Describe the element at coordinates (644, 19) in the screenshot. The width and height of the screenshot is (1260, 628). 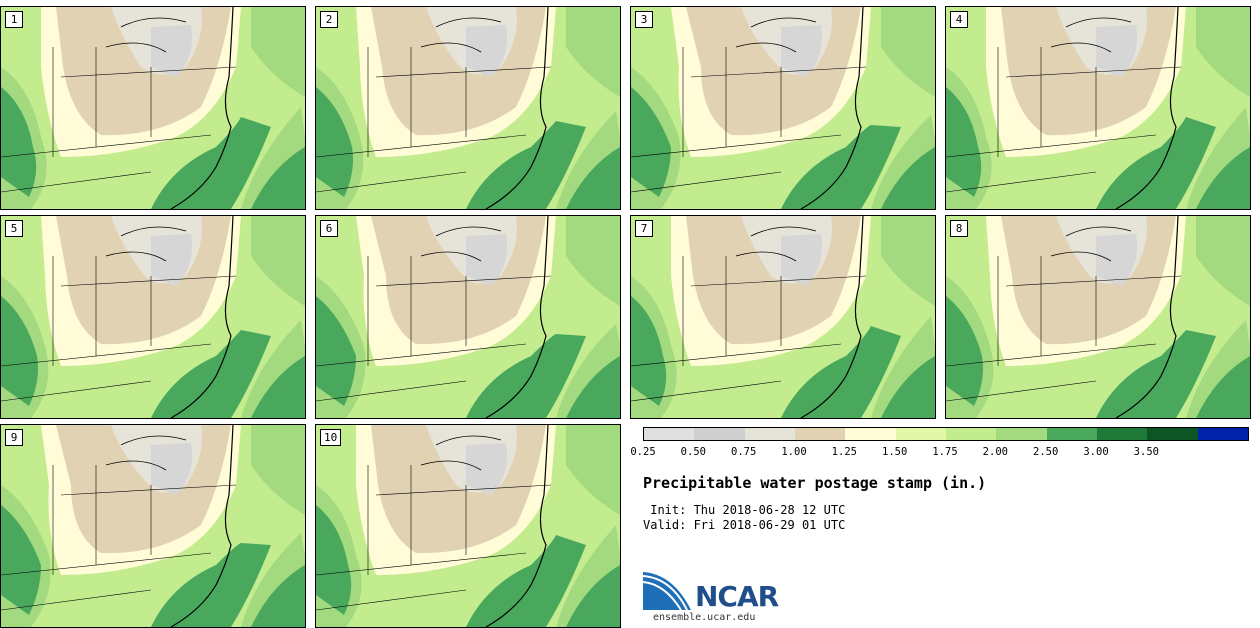
I see `panel-number: 3` at that location.